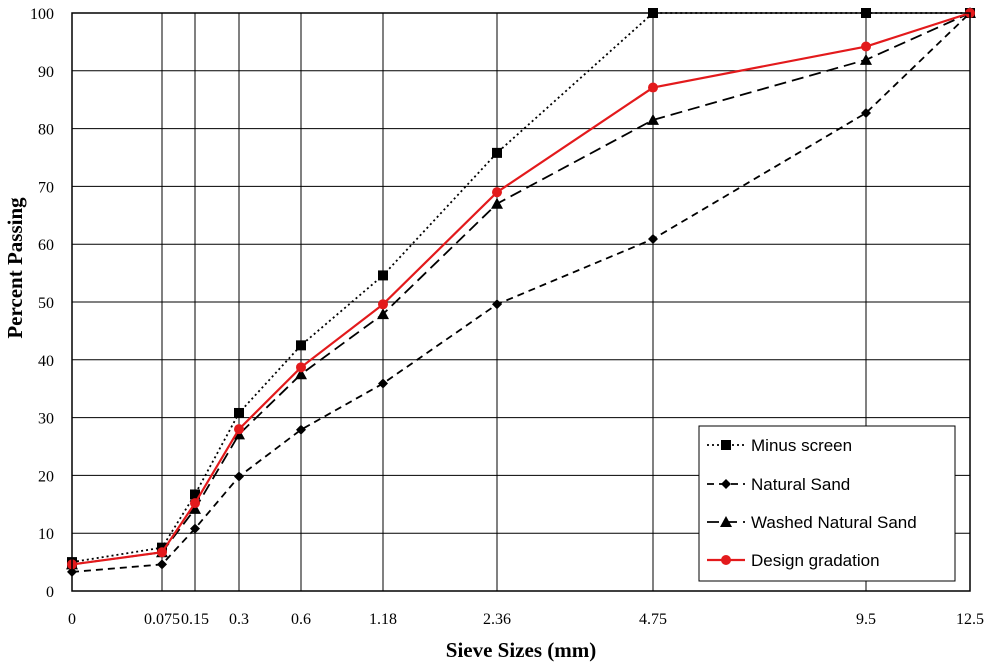 The width and height of the screenshot is (997, 665). What do you see at coordinates (497, 619) in the screenshot?
I see `x-tick-label: 2.36` at bounding box center [497, 619].